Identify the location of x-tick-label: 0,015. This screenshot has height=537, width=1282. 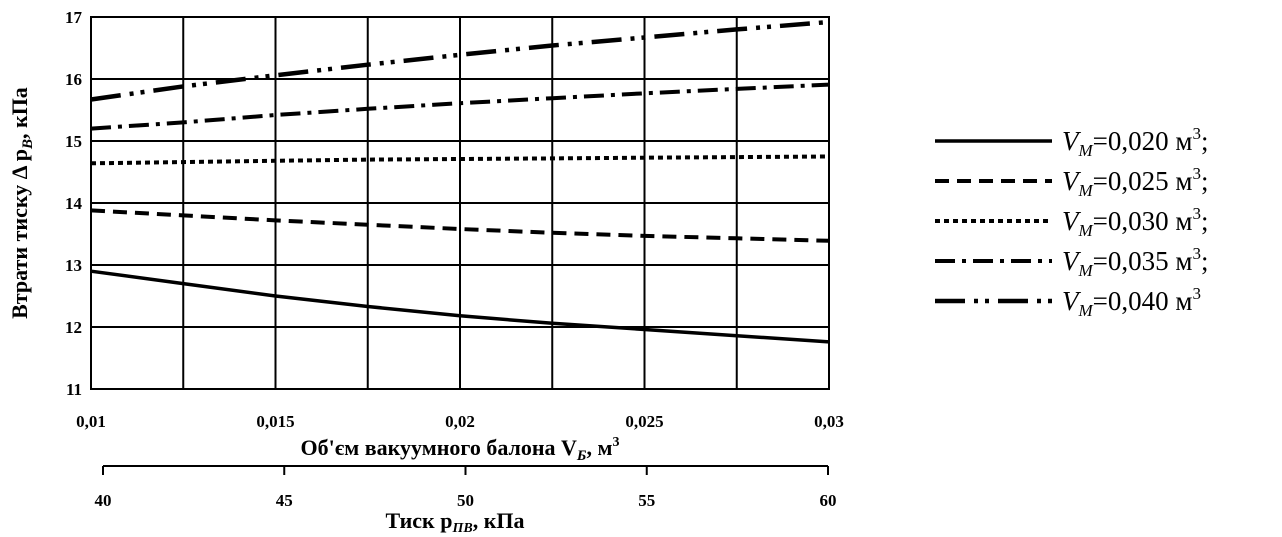
(275, 421).